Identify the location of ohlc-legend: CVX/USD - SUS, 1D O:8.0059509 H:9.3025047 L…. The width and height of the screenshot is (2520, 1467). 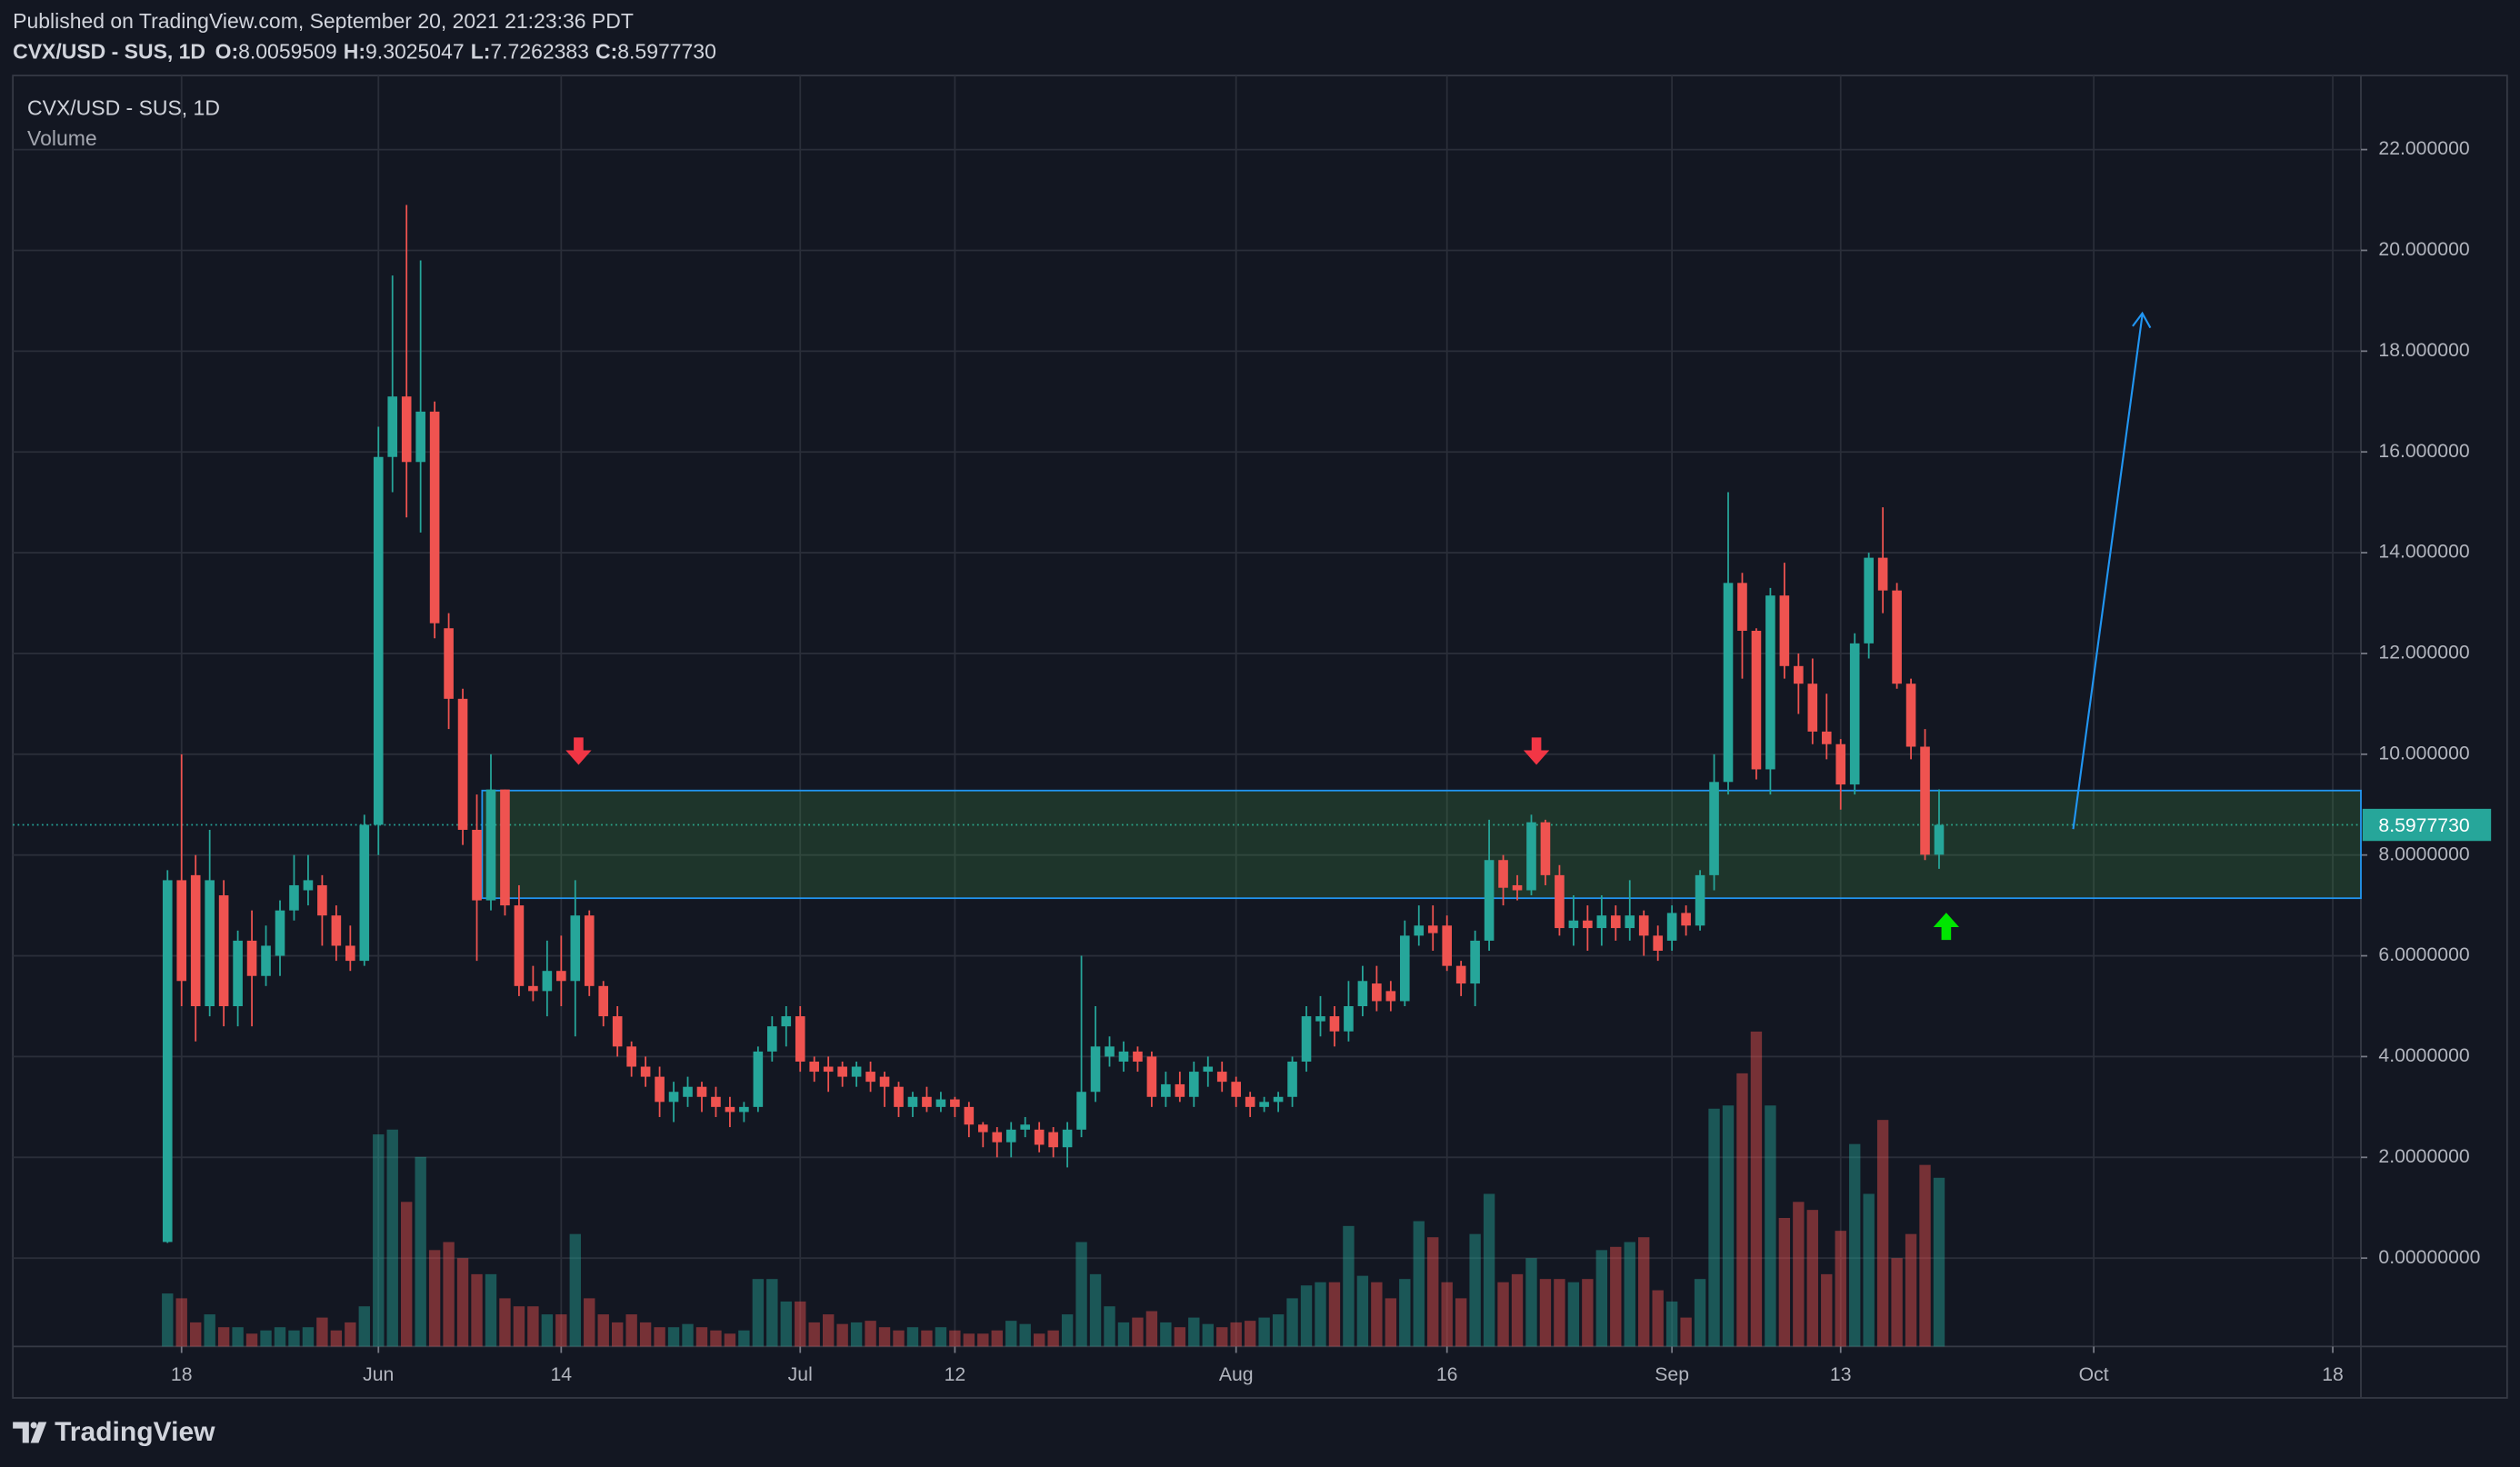
(365, 51).